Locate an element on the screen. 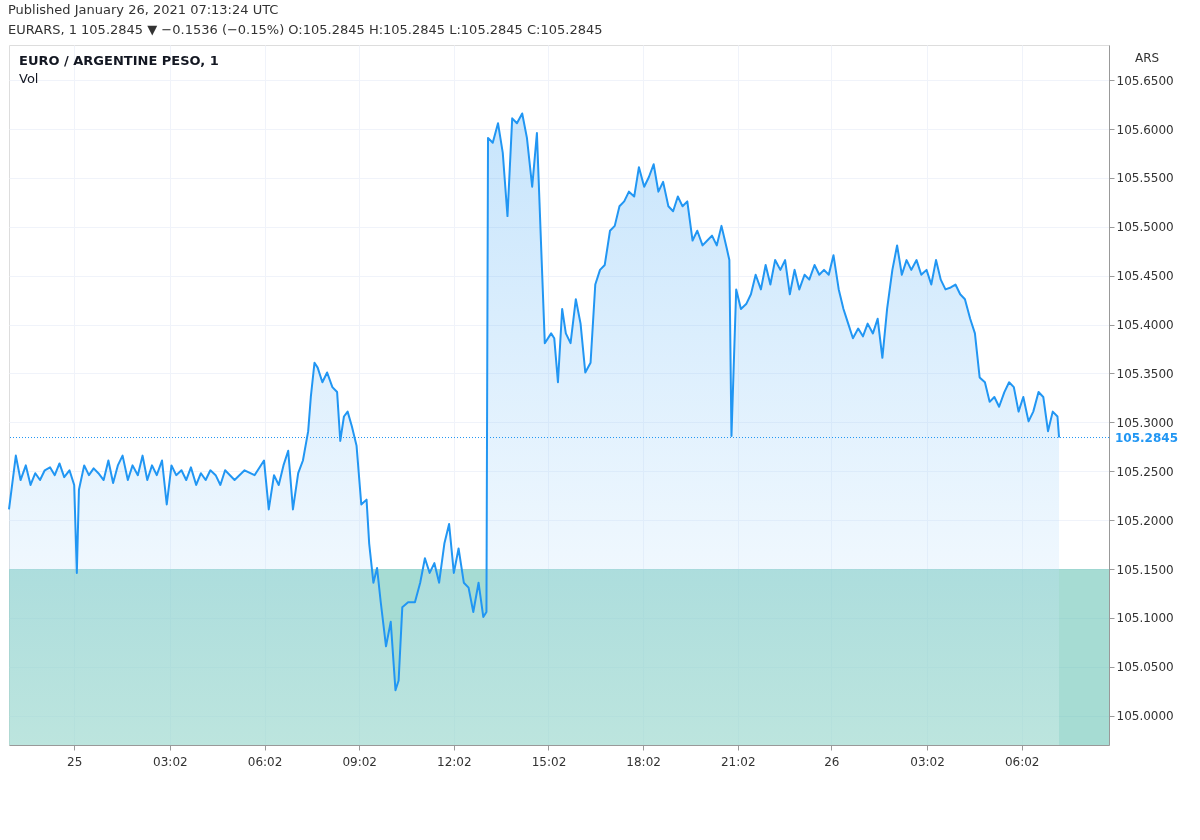 The width and height of the screenshot is (1200, 840). x-tick-label: 09:02 is located at coordinates (359, 761).